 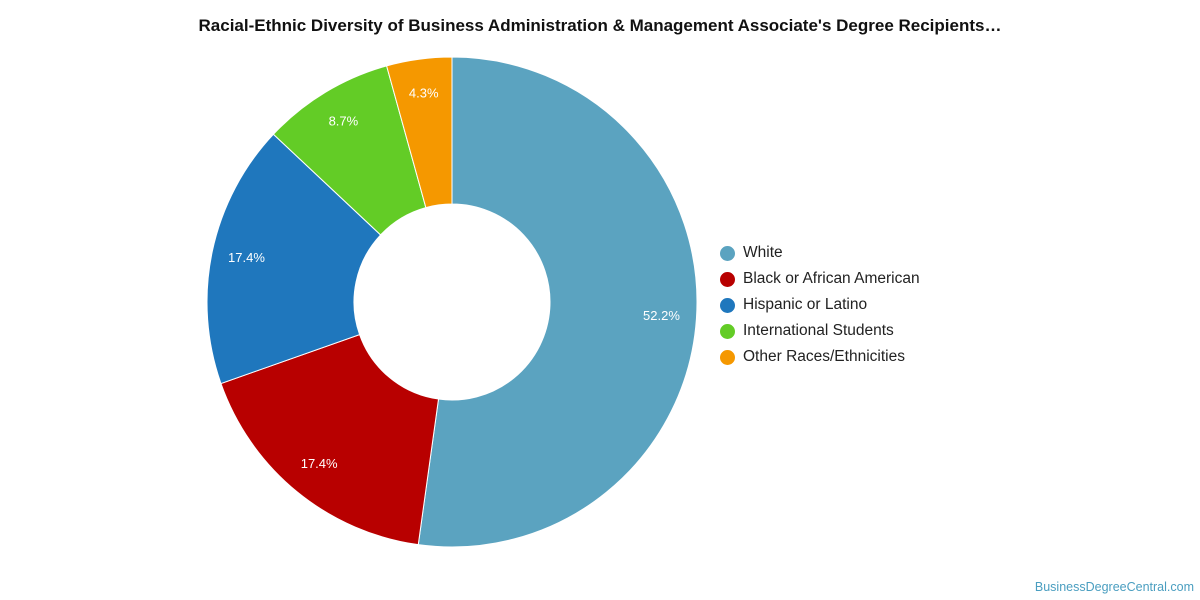 What do you see at coordinates (330, 439) in the screenshot?
I see `slice-black-or-african-american` at bounding box center [330, 439].